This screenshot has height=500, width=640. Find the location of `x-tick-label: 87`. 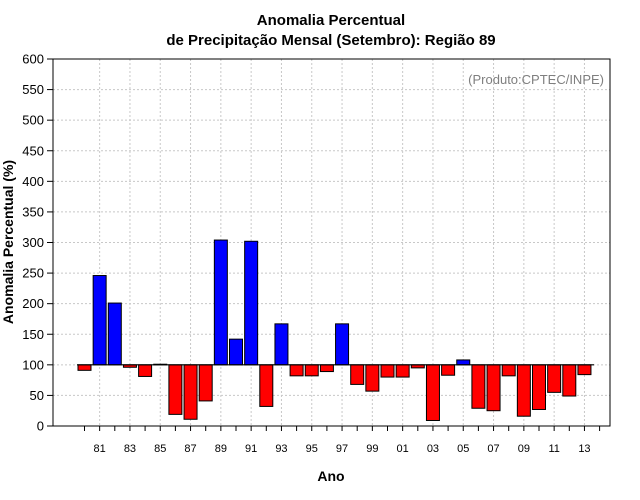

x-tick-label: 87 is located at coordinates (190, 449).